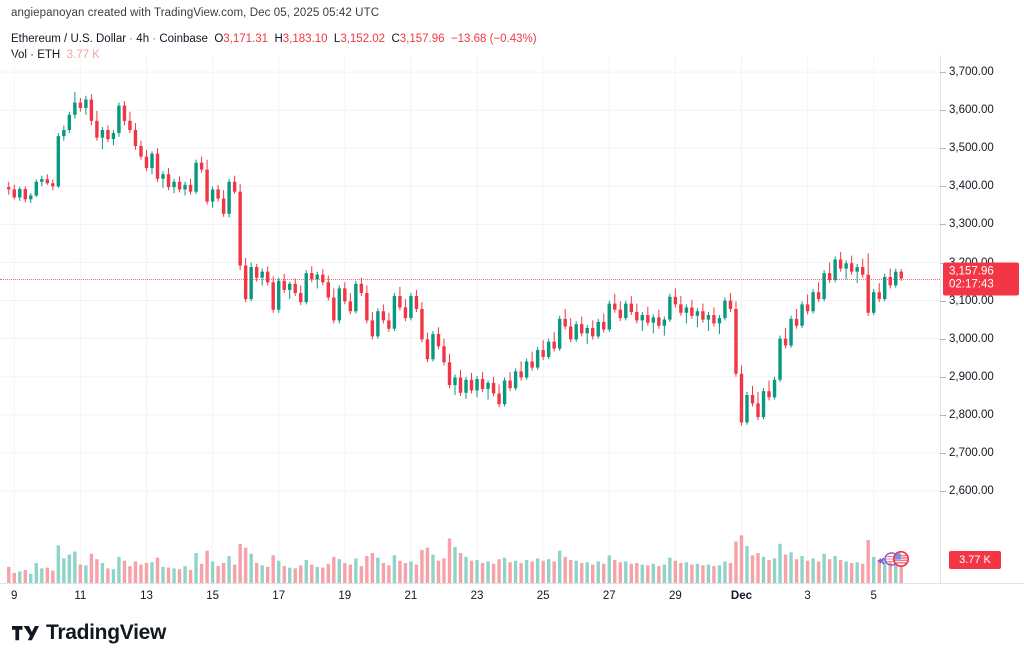 Image resolution: width=1024 pixels, height=661 pixels. What do you see at coordinates (83, 55) in the screenshot?
I see `legend-volume-value: 3.77 K` at bounding box center [83, 55].